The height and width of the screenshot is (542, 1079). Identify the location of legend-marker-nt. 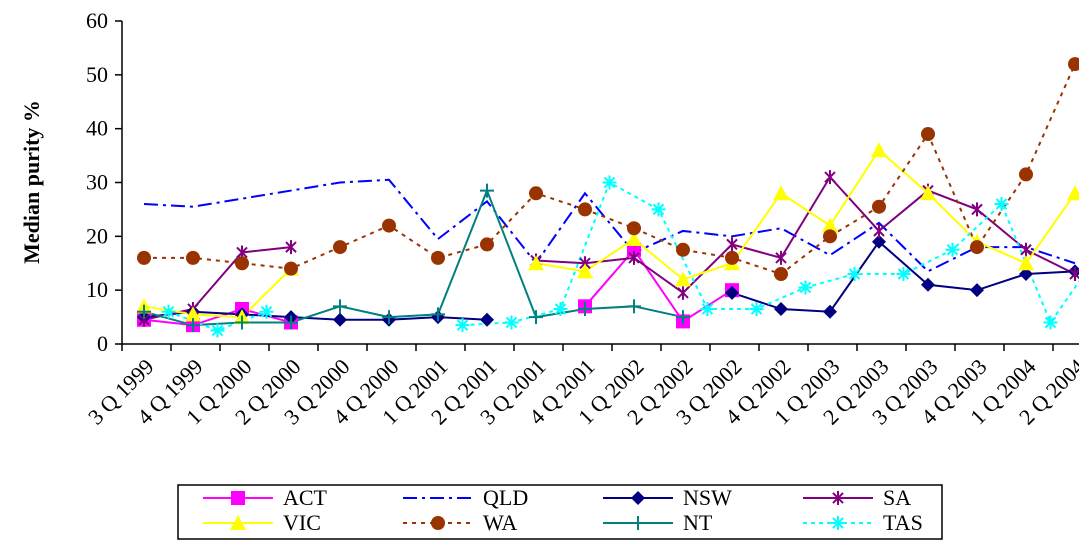
(638, 523).